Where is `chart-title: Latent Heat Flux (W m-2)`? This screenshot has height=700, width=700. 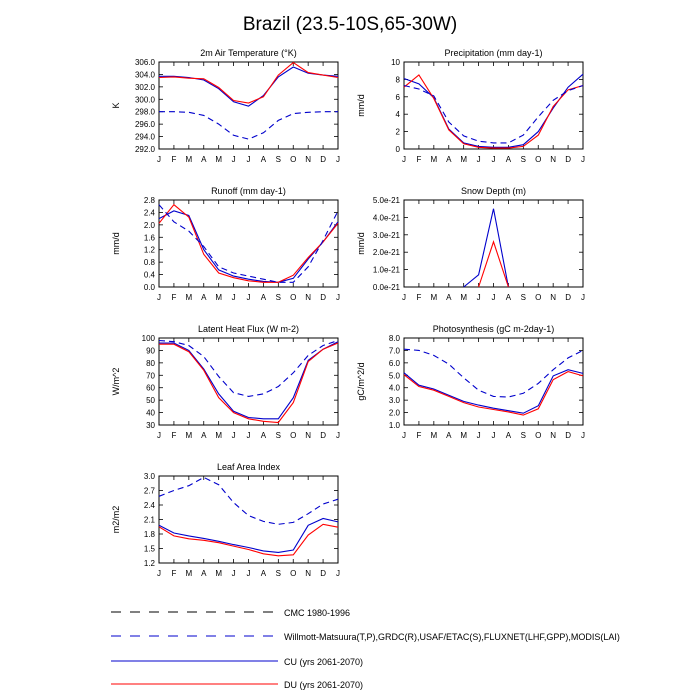
chart-title: Latent Heat Flux (W m-2) is located at coordinates (248, 329).